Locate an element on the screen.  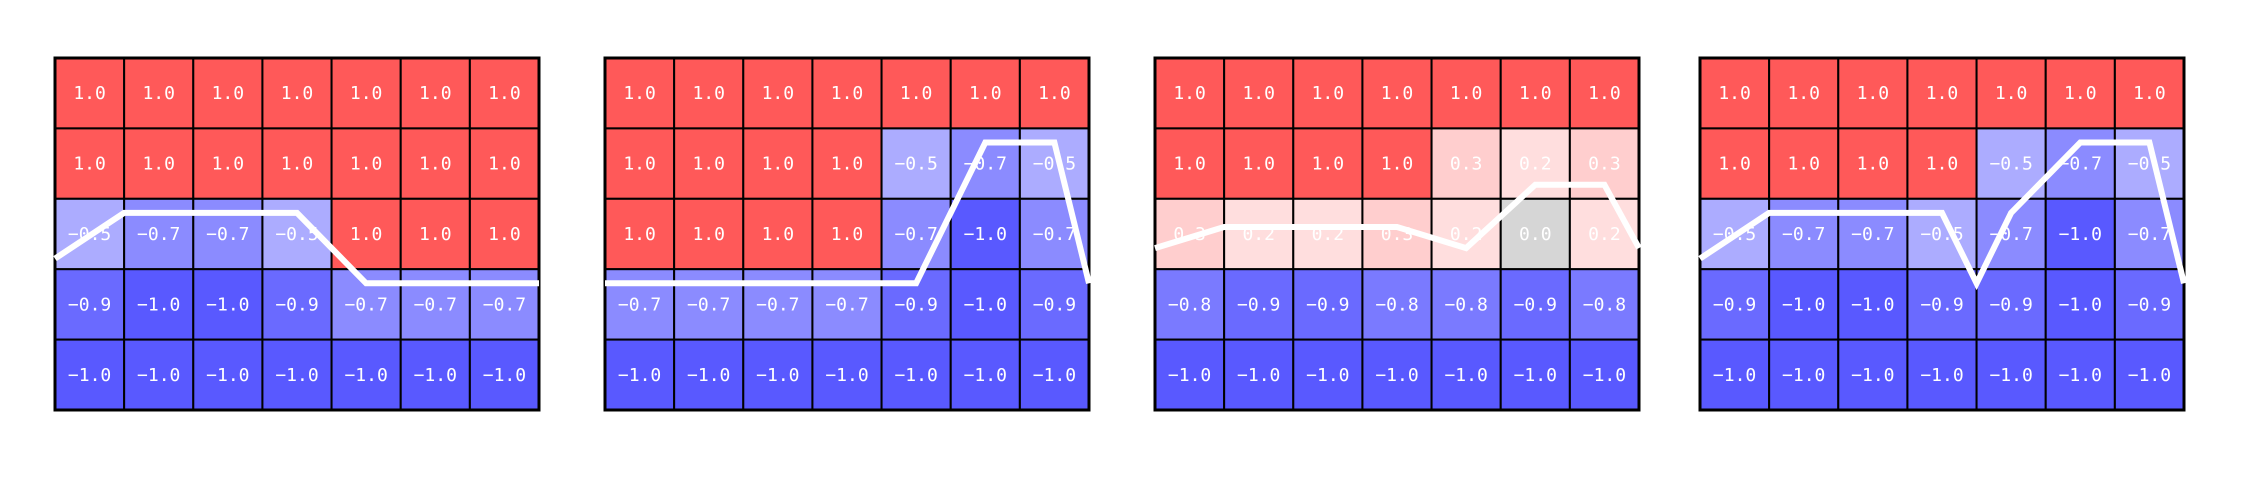
heatmap-cell-label-r4-c3: −1.0 is located at coordinates (1872, 304).